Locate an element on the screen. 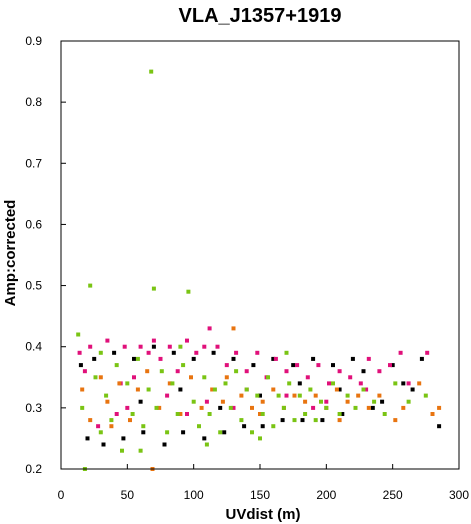 This screenshot has width=471, height=524. y-tick-label: 0.9 is located at coordinates (33, 41).